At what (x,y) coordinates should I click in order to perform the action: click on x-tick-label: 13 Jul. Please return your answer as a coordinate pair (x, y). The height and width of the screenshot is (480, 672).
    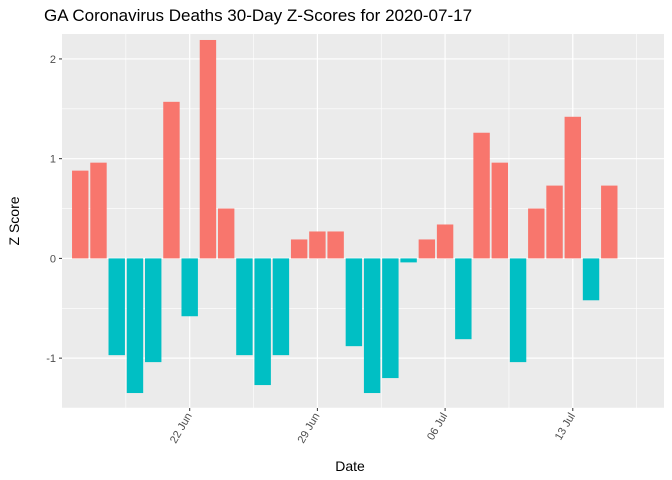
    Looking at the image, I should click on (565, 426).